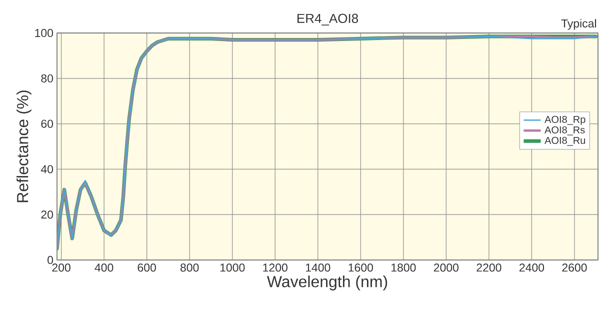 Image resolution: width=600 pixels, height=323 pixels. What do you see at coordinates (189, 268) in the screenshot?
I see `x-tick-label: 800` at bounding box center [189, 268].